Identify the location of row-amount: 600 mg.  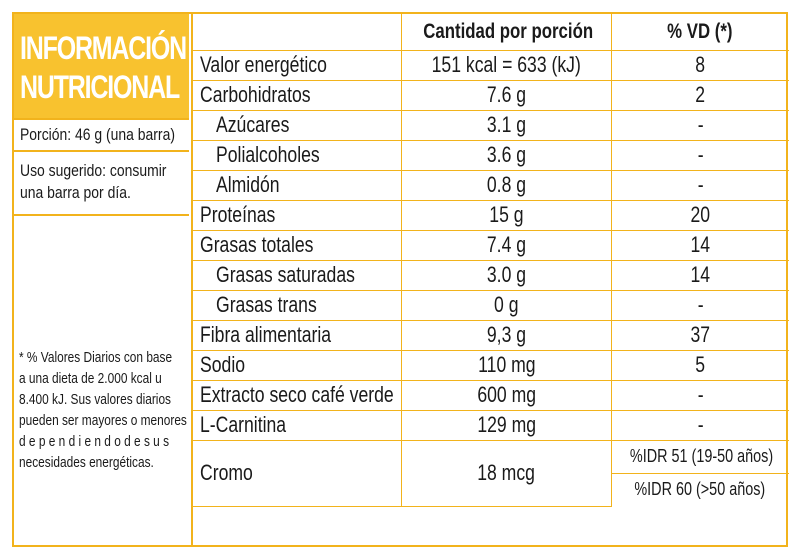
(506, 395).